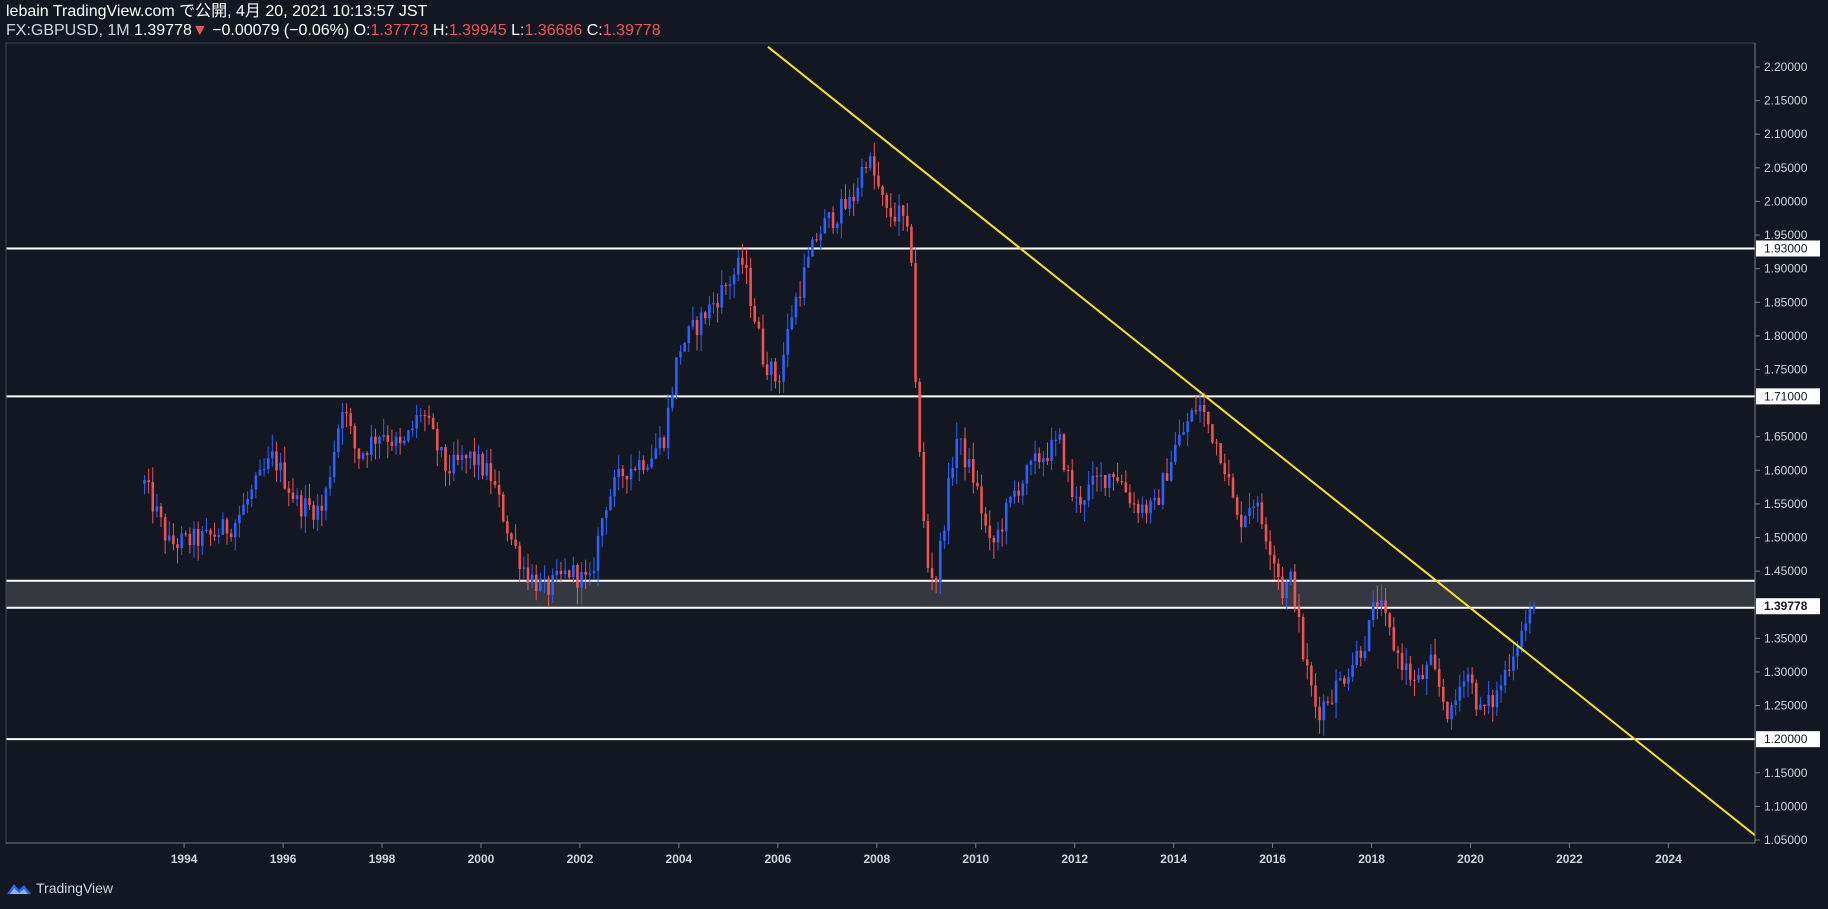 The width and height of the screenshot is (1828, 909). Describe the element at coordinates (1786, 396) in the screenshot. I see `price-axis-box-label: 1.71000` at that location.